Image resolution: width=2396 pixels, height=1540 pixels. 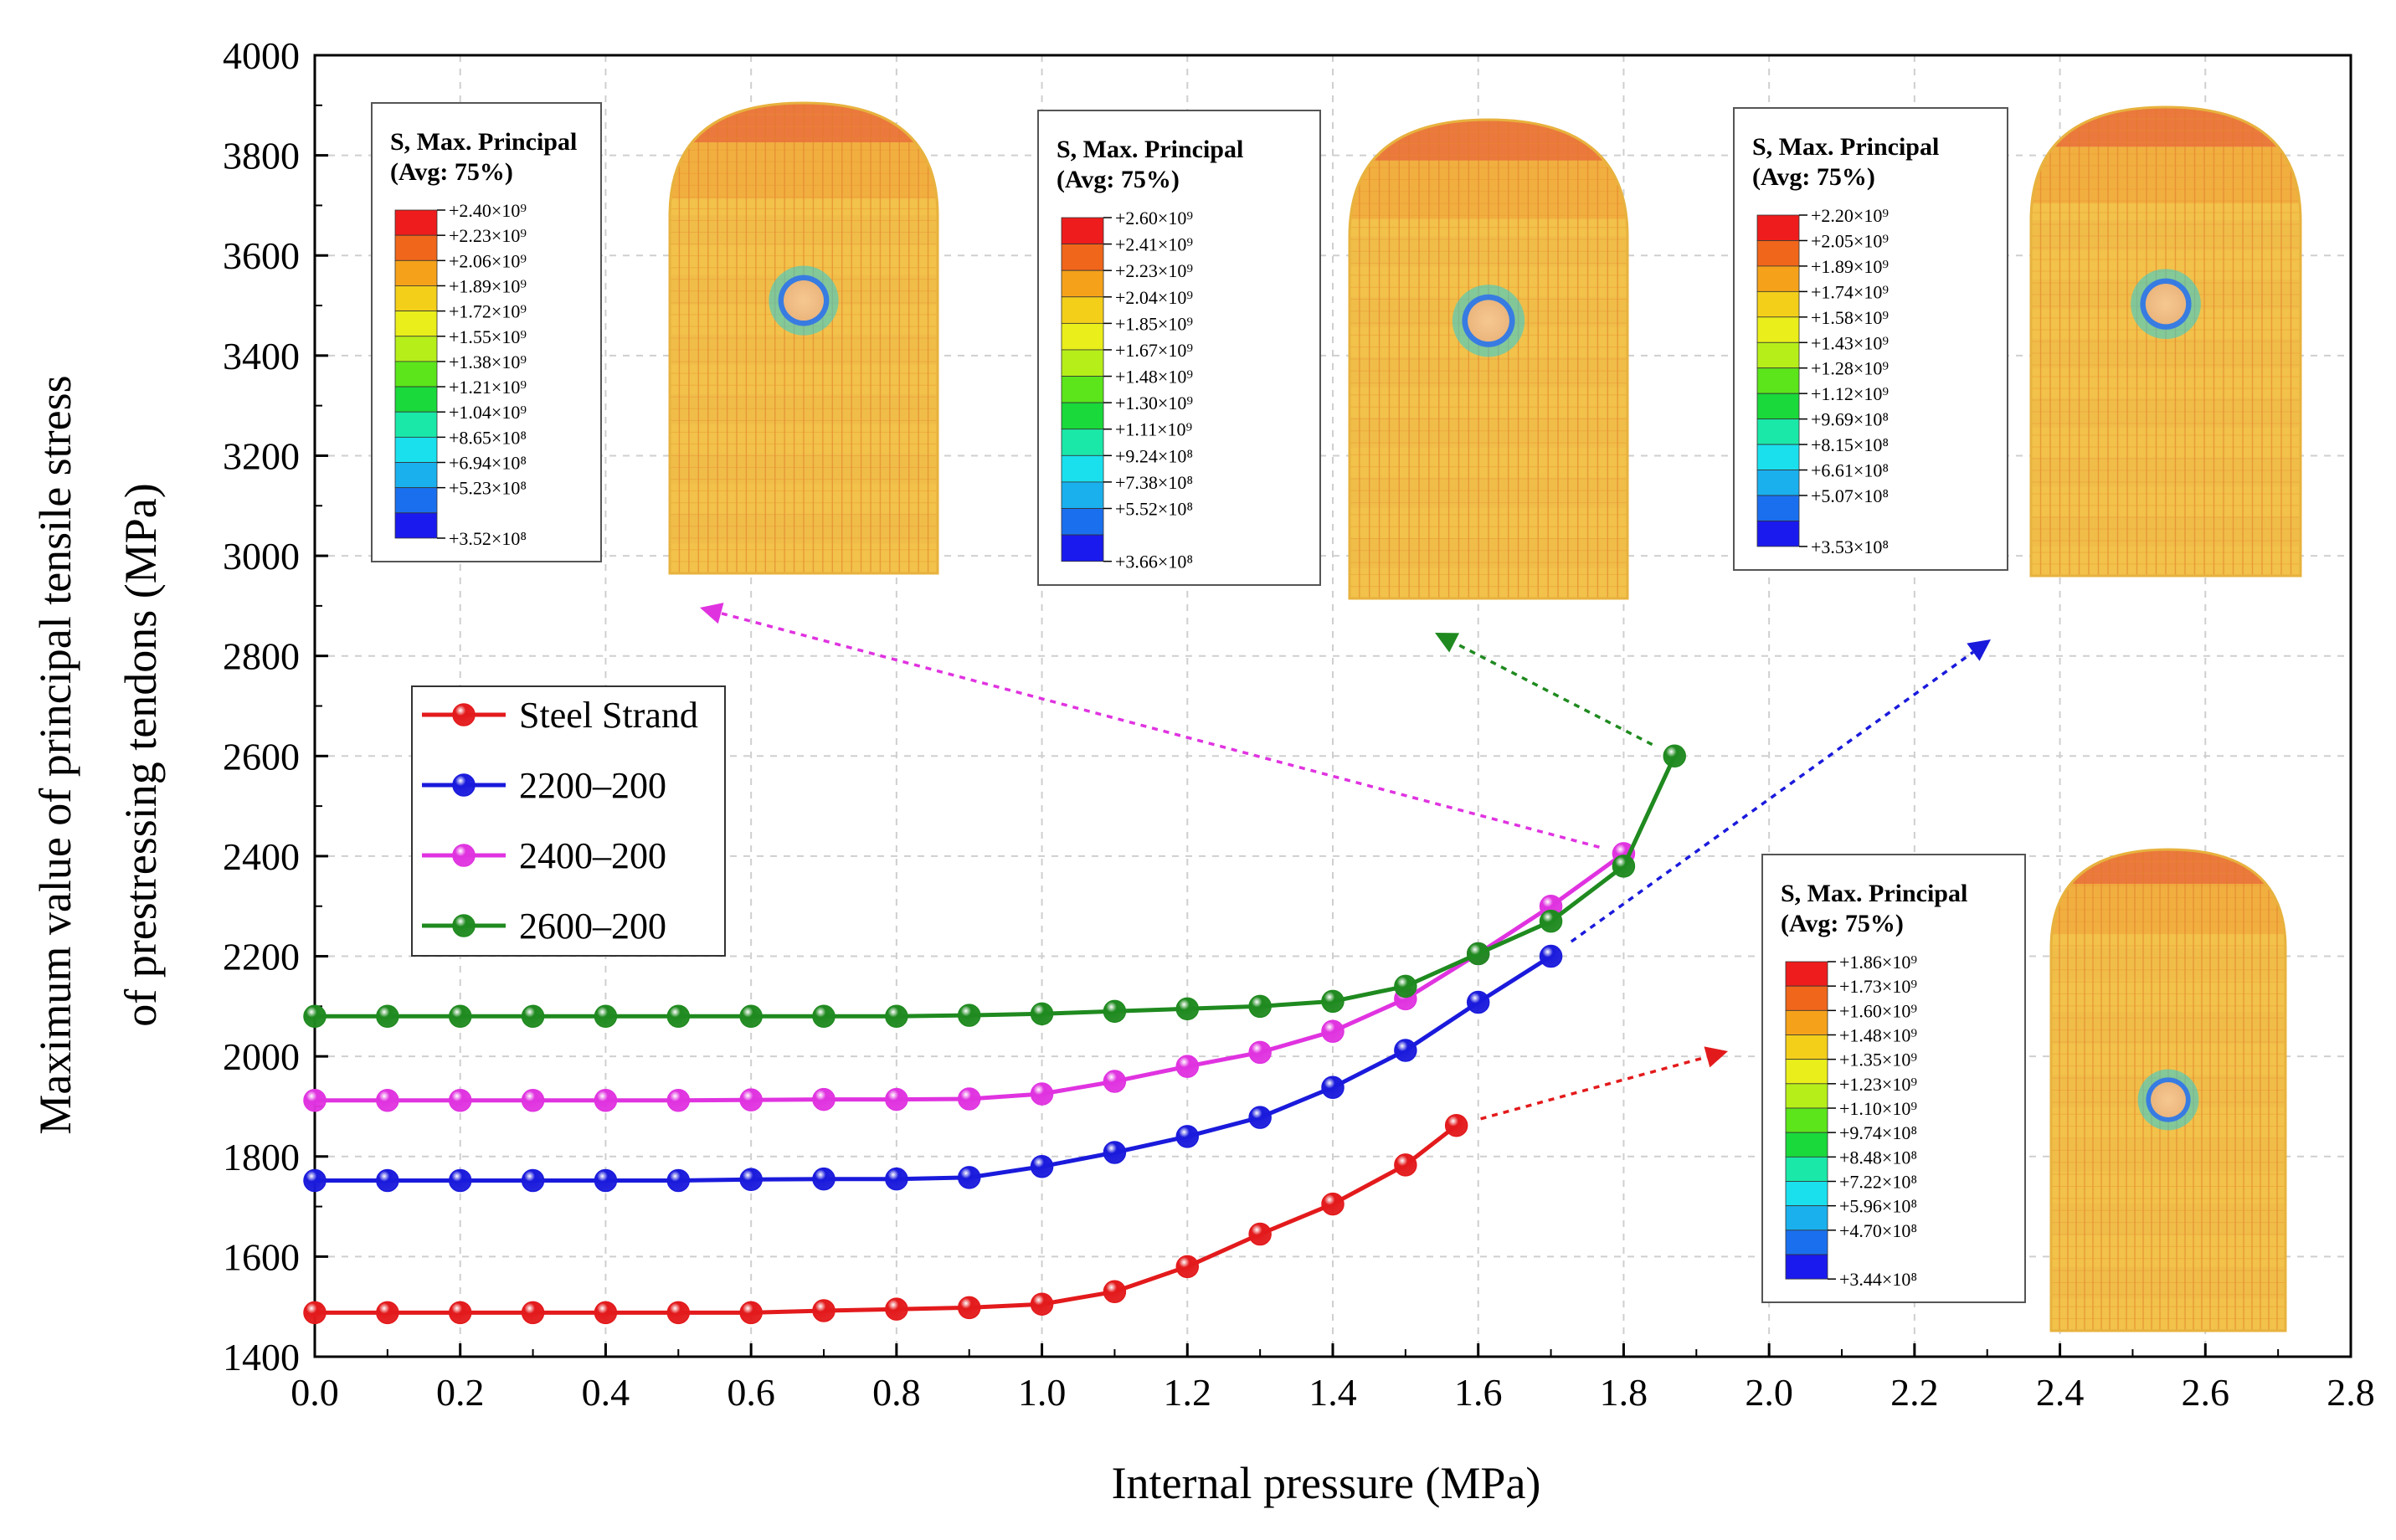 I want to click on callout-arrow-head, so click(x=1979, y=650).